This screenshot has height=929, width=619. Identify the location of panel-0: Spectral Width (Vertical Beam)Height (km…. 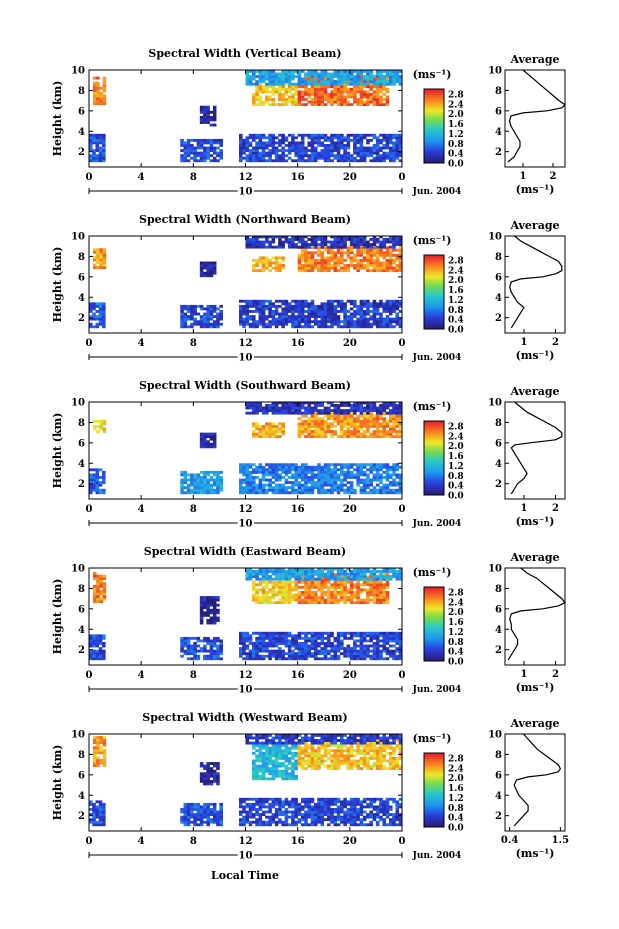
(308, 123).